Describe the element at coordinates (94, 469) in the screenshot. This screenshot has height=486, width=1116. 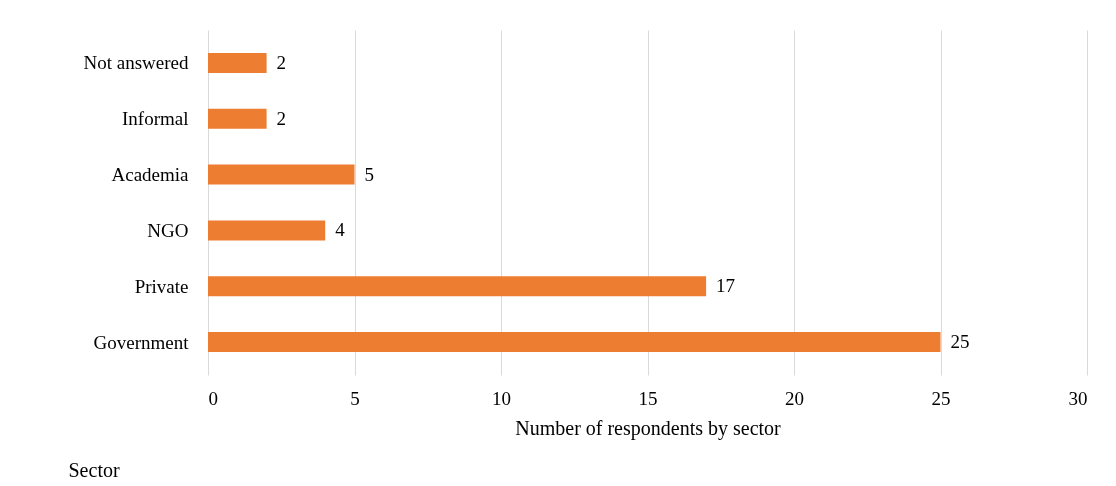
I see `y-axis-title: Sector` at that location.